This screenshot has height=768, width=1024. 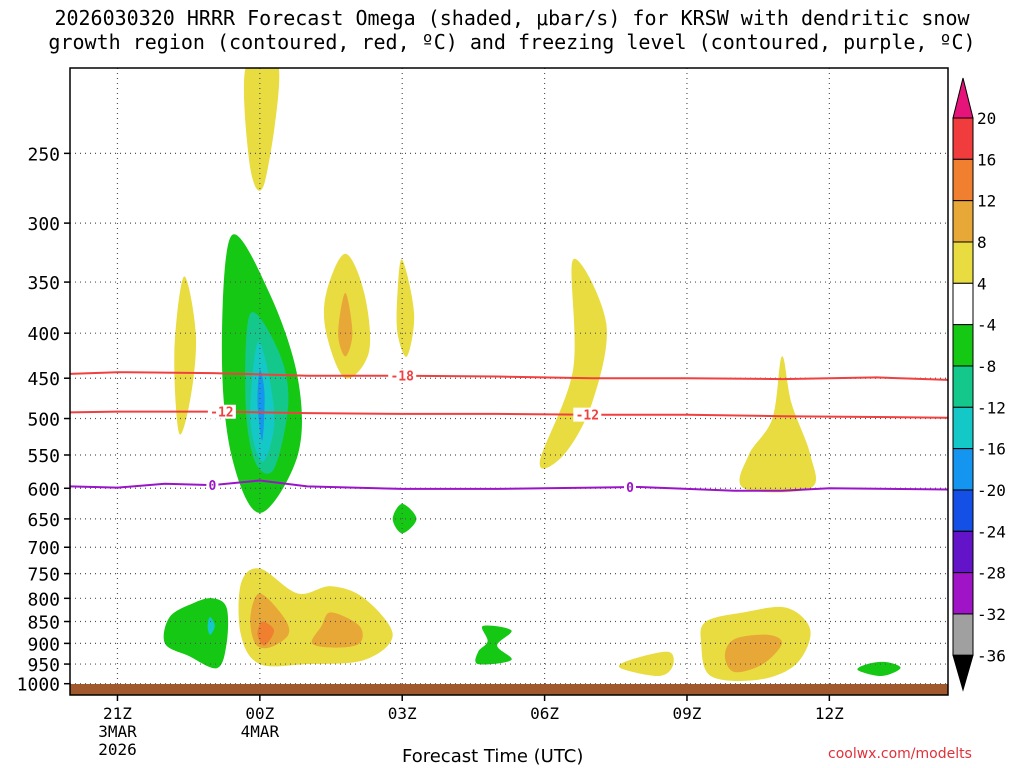 I want to click on y-tick-label: 700, so click(x=43, y=548).